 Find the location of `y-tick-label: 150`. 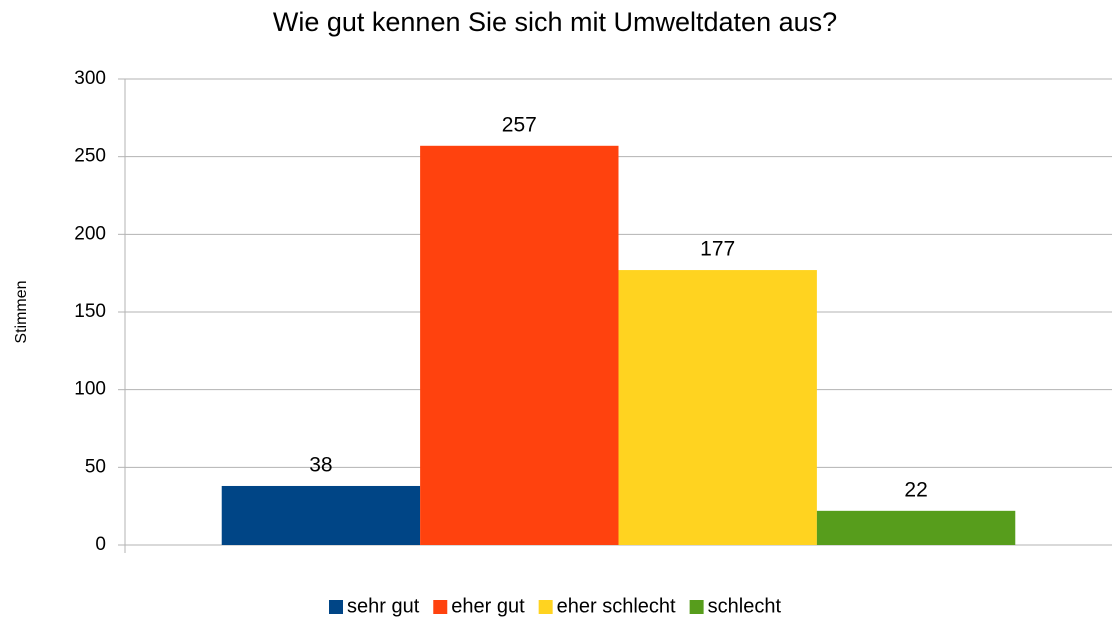

y-tick-label: 150 is located at coordinates (90, 311).